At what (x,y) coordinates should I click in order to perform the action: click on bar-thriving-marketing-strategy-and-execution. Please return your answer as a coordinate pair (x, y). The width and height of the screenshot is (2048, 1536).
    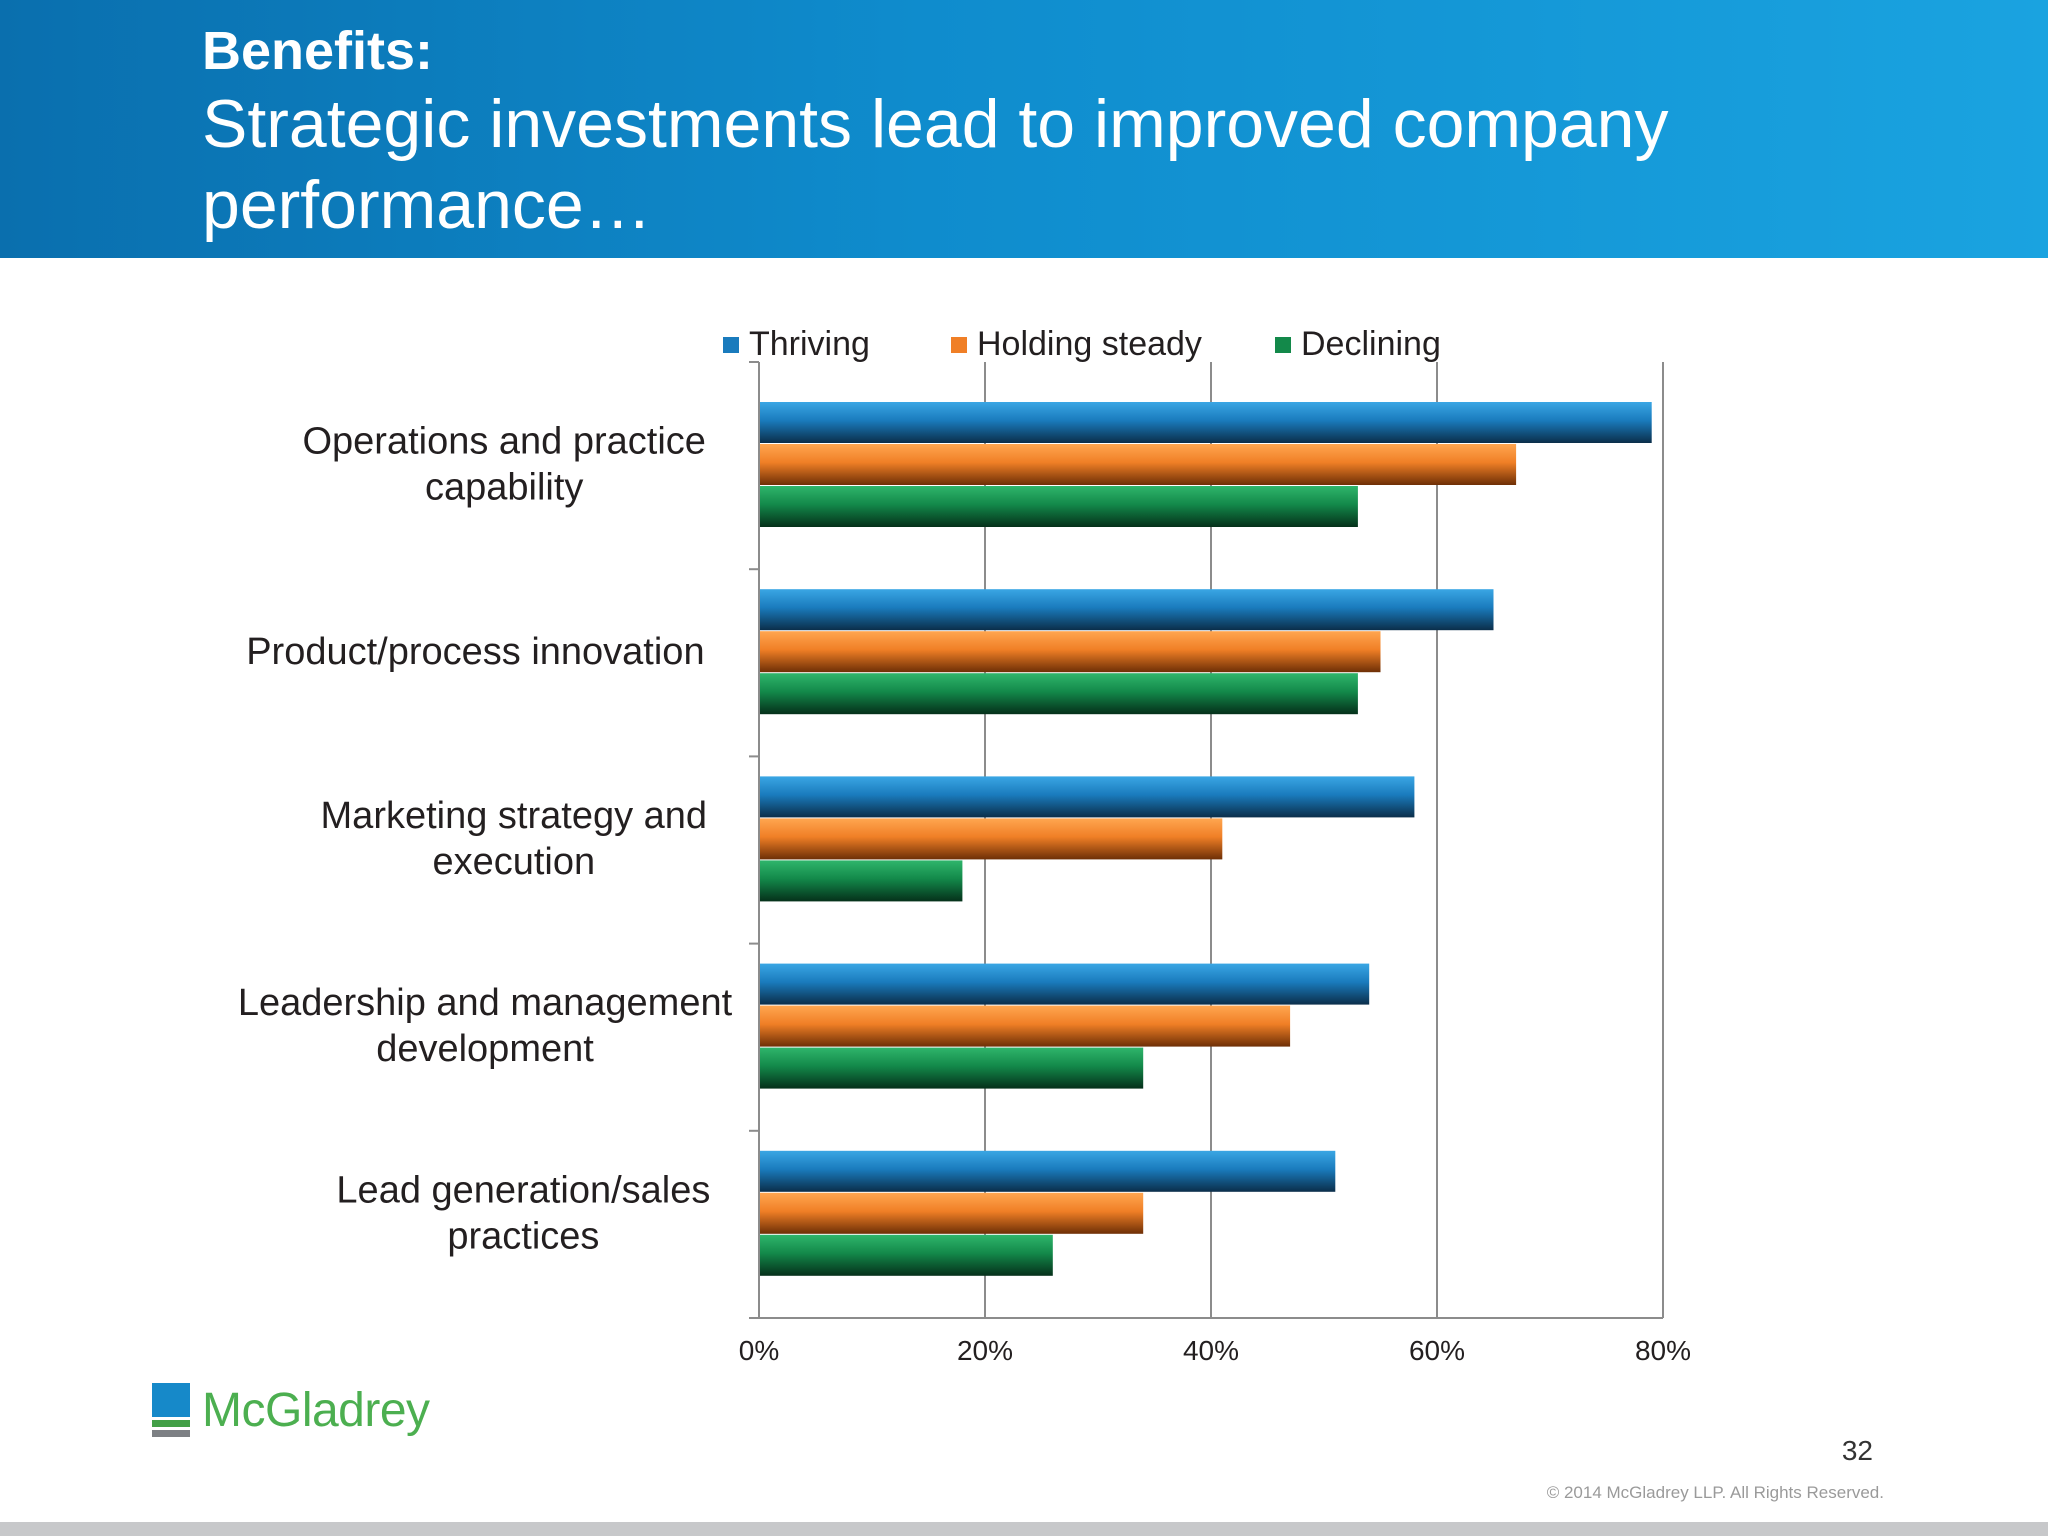
    Looking at the image, I should click on (1087, 797).